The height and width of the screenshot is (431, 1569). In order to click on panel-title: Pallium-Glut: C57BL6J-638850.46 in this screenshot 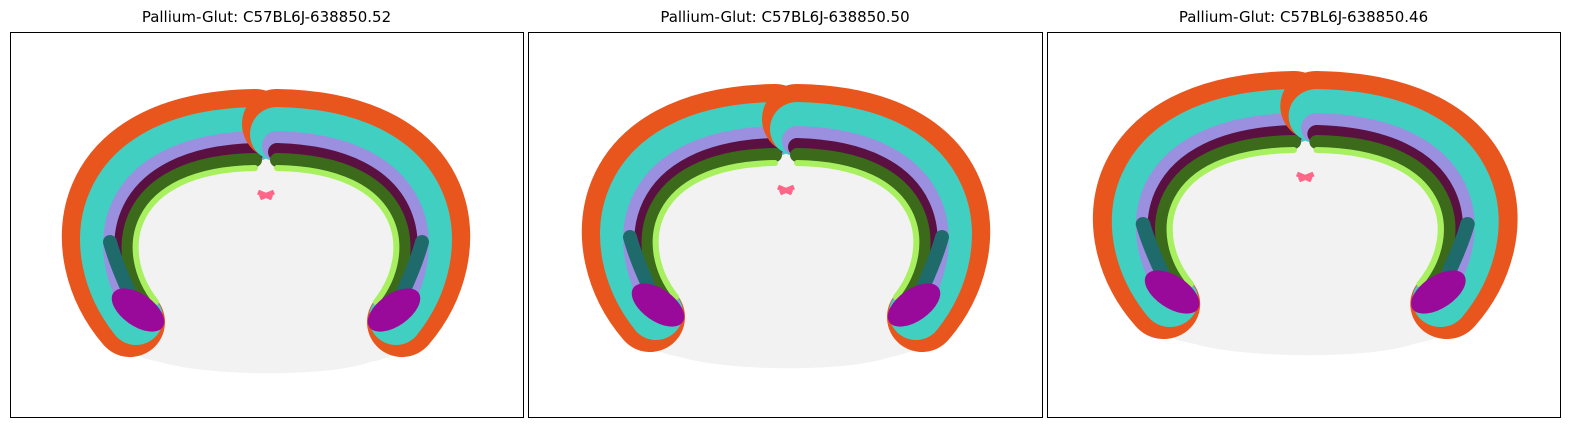, I will do `click(1303, 17)`.